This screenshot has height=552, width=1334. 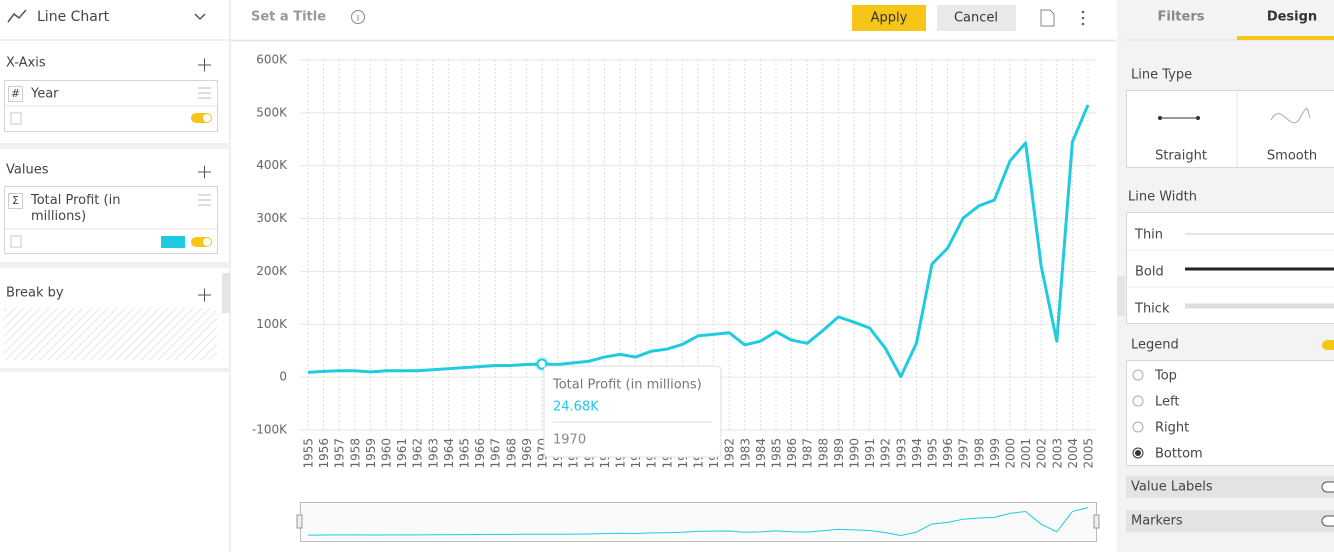 I want to click on x-tick-label: 1965, so click(x=465, y=453).